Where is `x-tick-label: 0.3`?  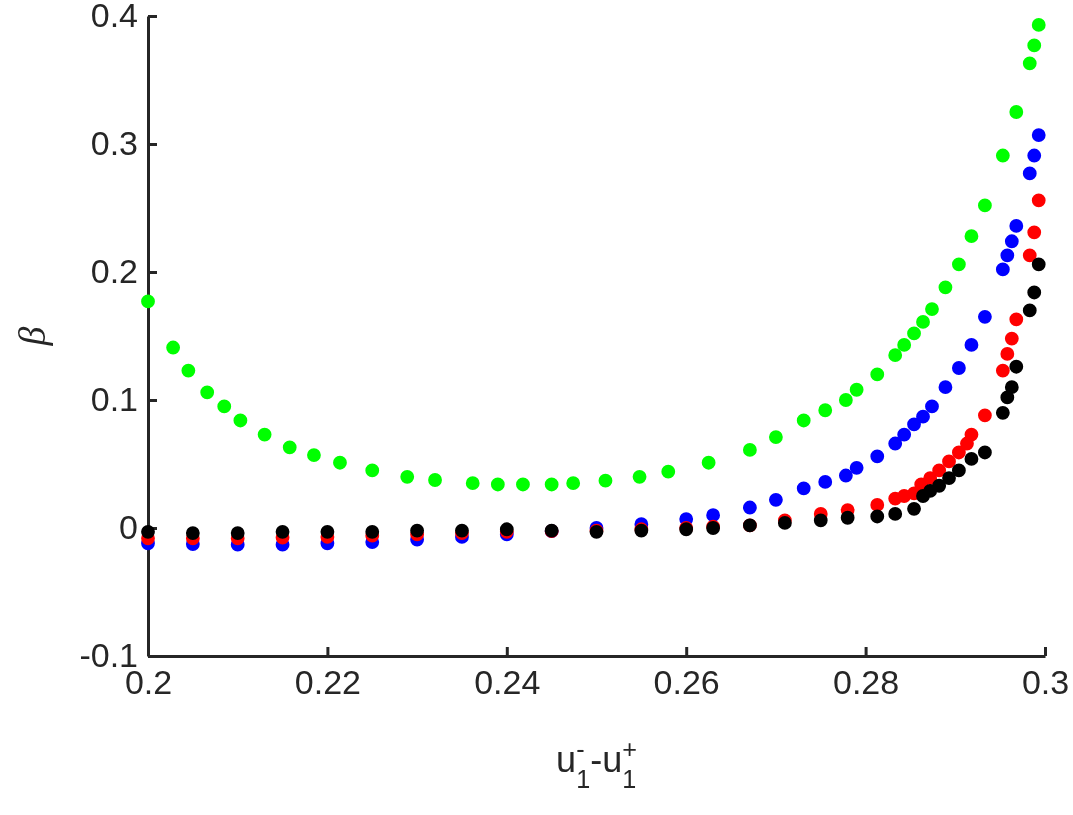
x-tick-label: 0.3 is located at coordinates (1045, 682).